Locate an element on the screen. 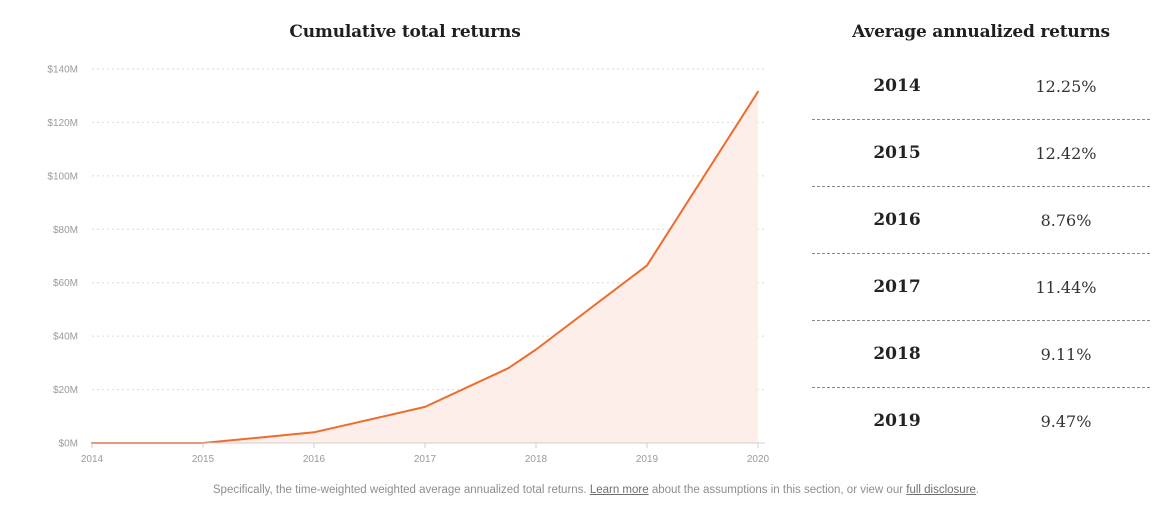  x-tick-label: 2017 is located at coordinates (425, 459).